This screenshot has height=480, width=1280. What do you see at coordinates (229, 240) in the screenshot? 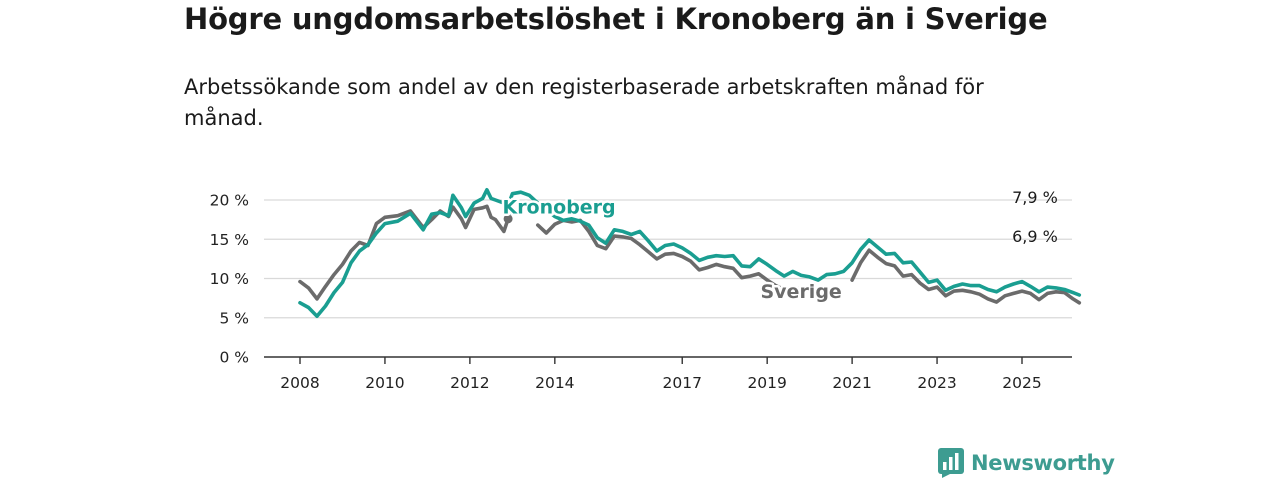
I see `y-tick-label: 15 %` at bounding box center [229, 240].